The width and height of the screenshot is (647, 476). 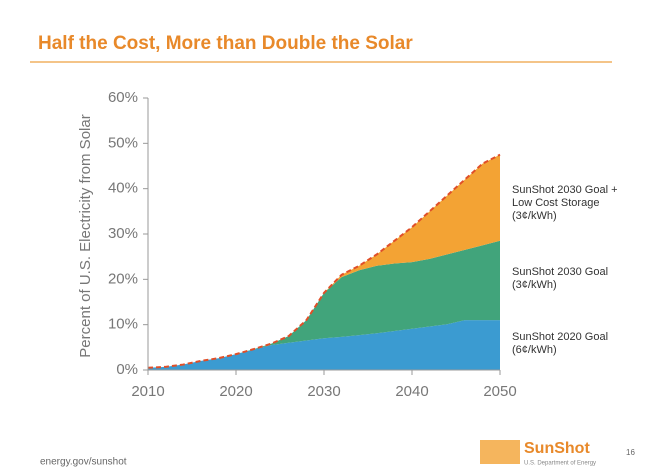 I want to click on page-number: 16, so click(x=630, y=452).